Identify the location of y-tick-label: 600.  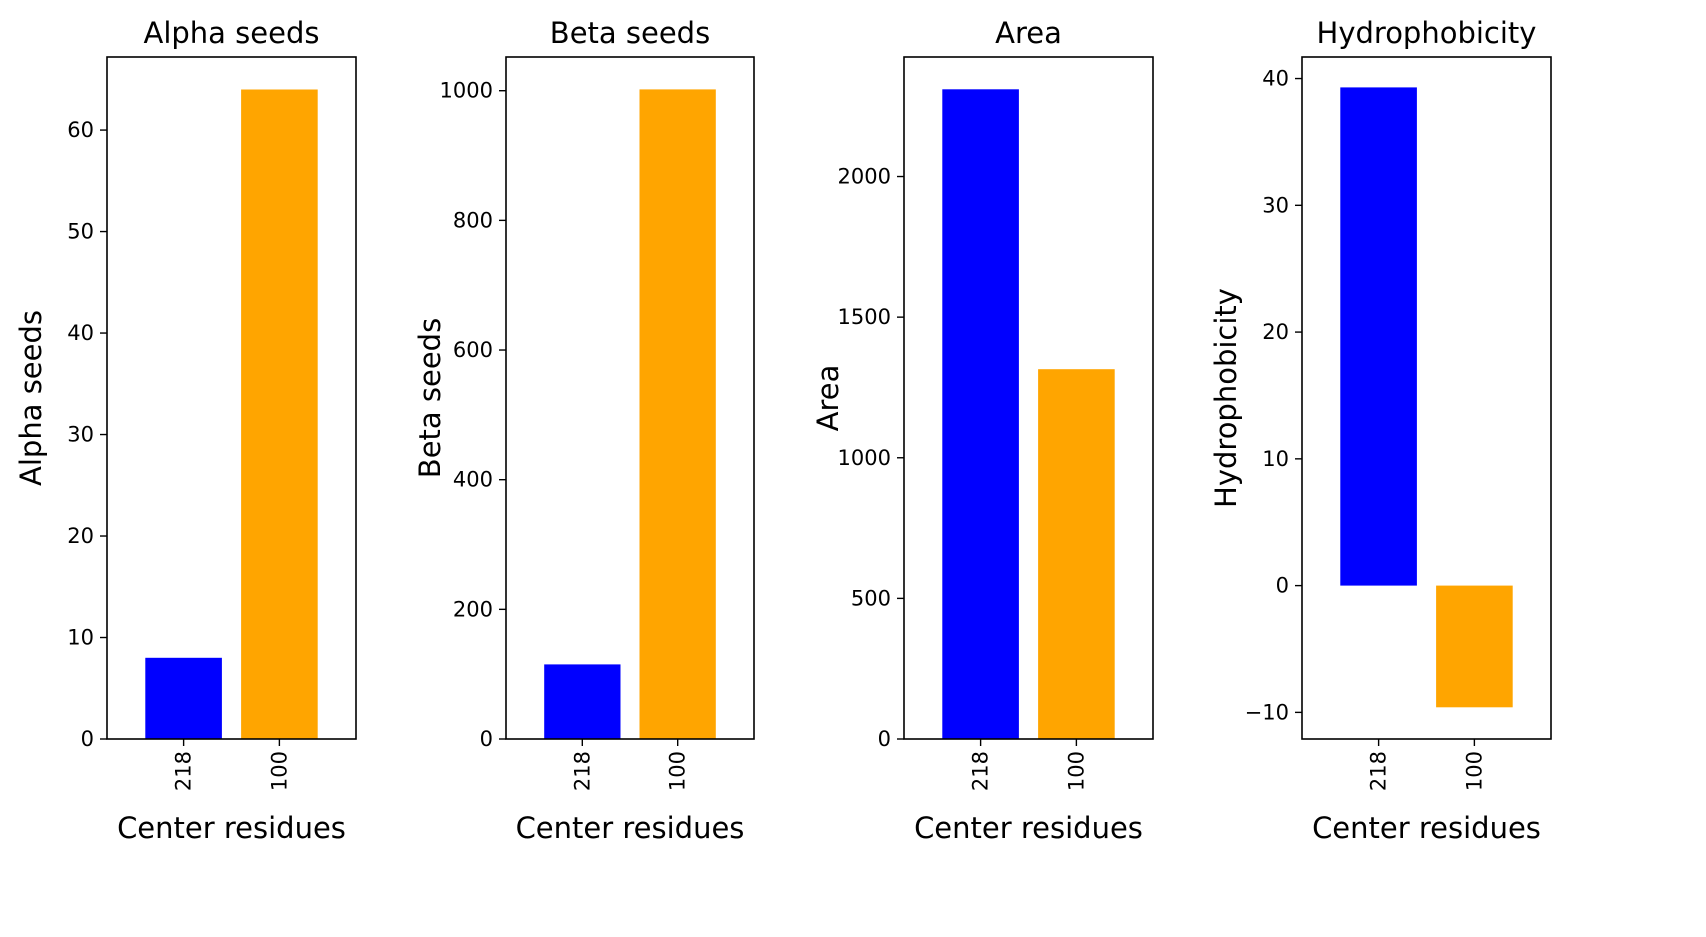
(473, 350).